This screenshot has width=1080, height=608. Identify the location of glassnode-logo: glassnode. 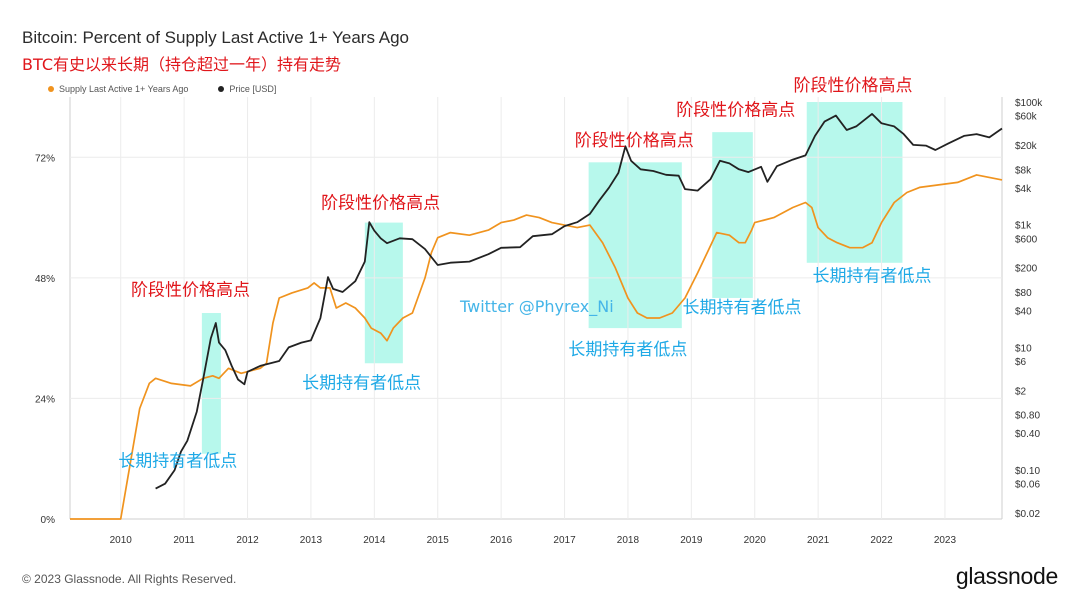
(1006, 576).